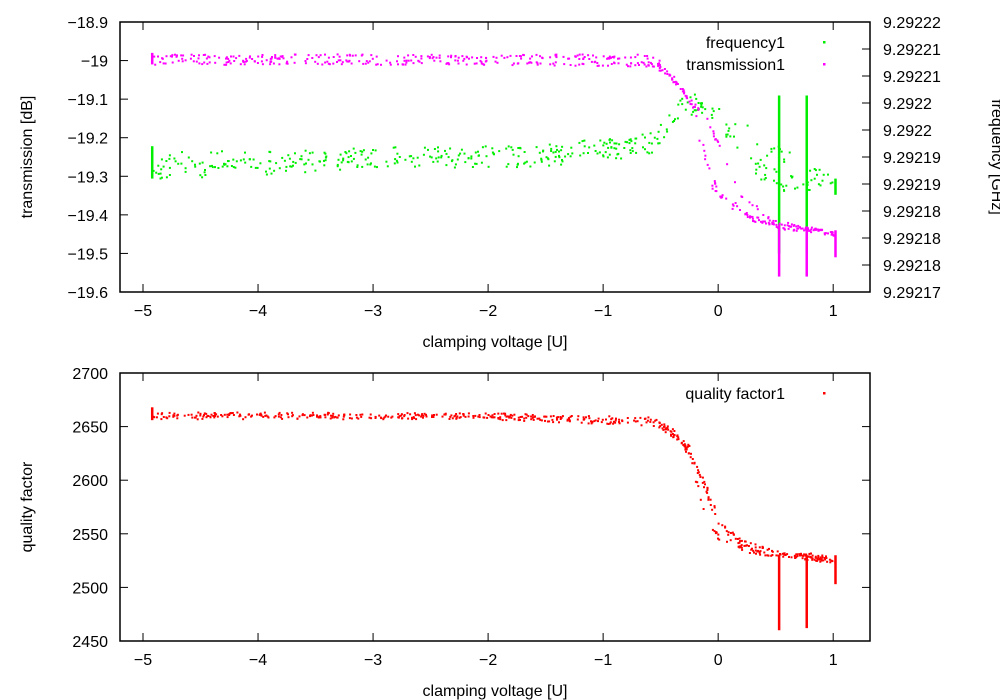 The image size is (1000, 700). Describe the element at coordinates (373, 311) in the screenshot. I see `x-tick-label: −3` at that location.